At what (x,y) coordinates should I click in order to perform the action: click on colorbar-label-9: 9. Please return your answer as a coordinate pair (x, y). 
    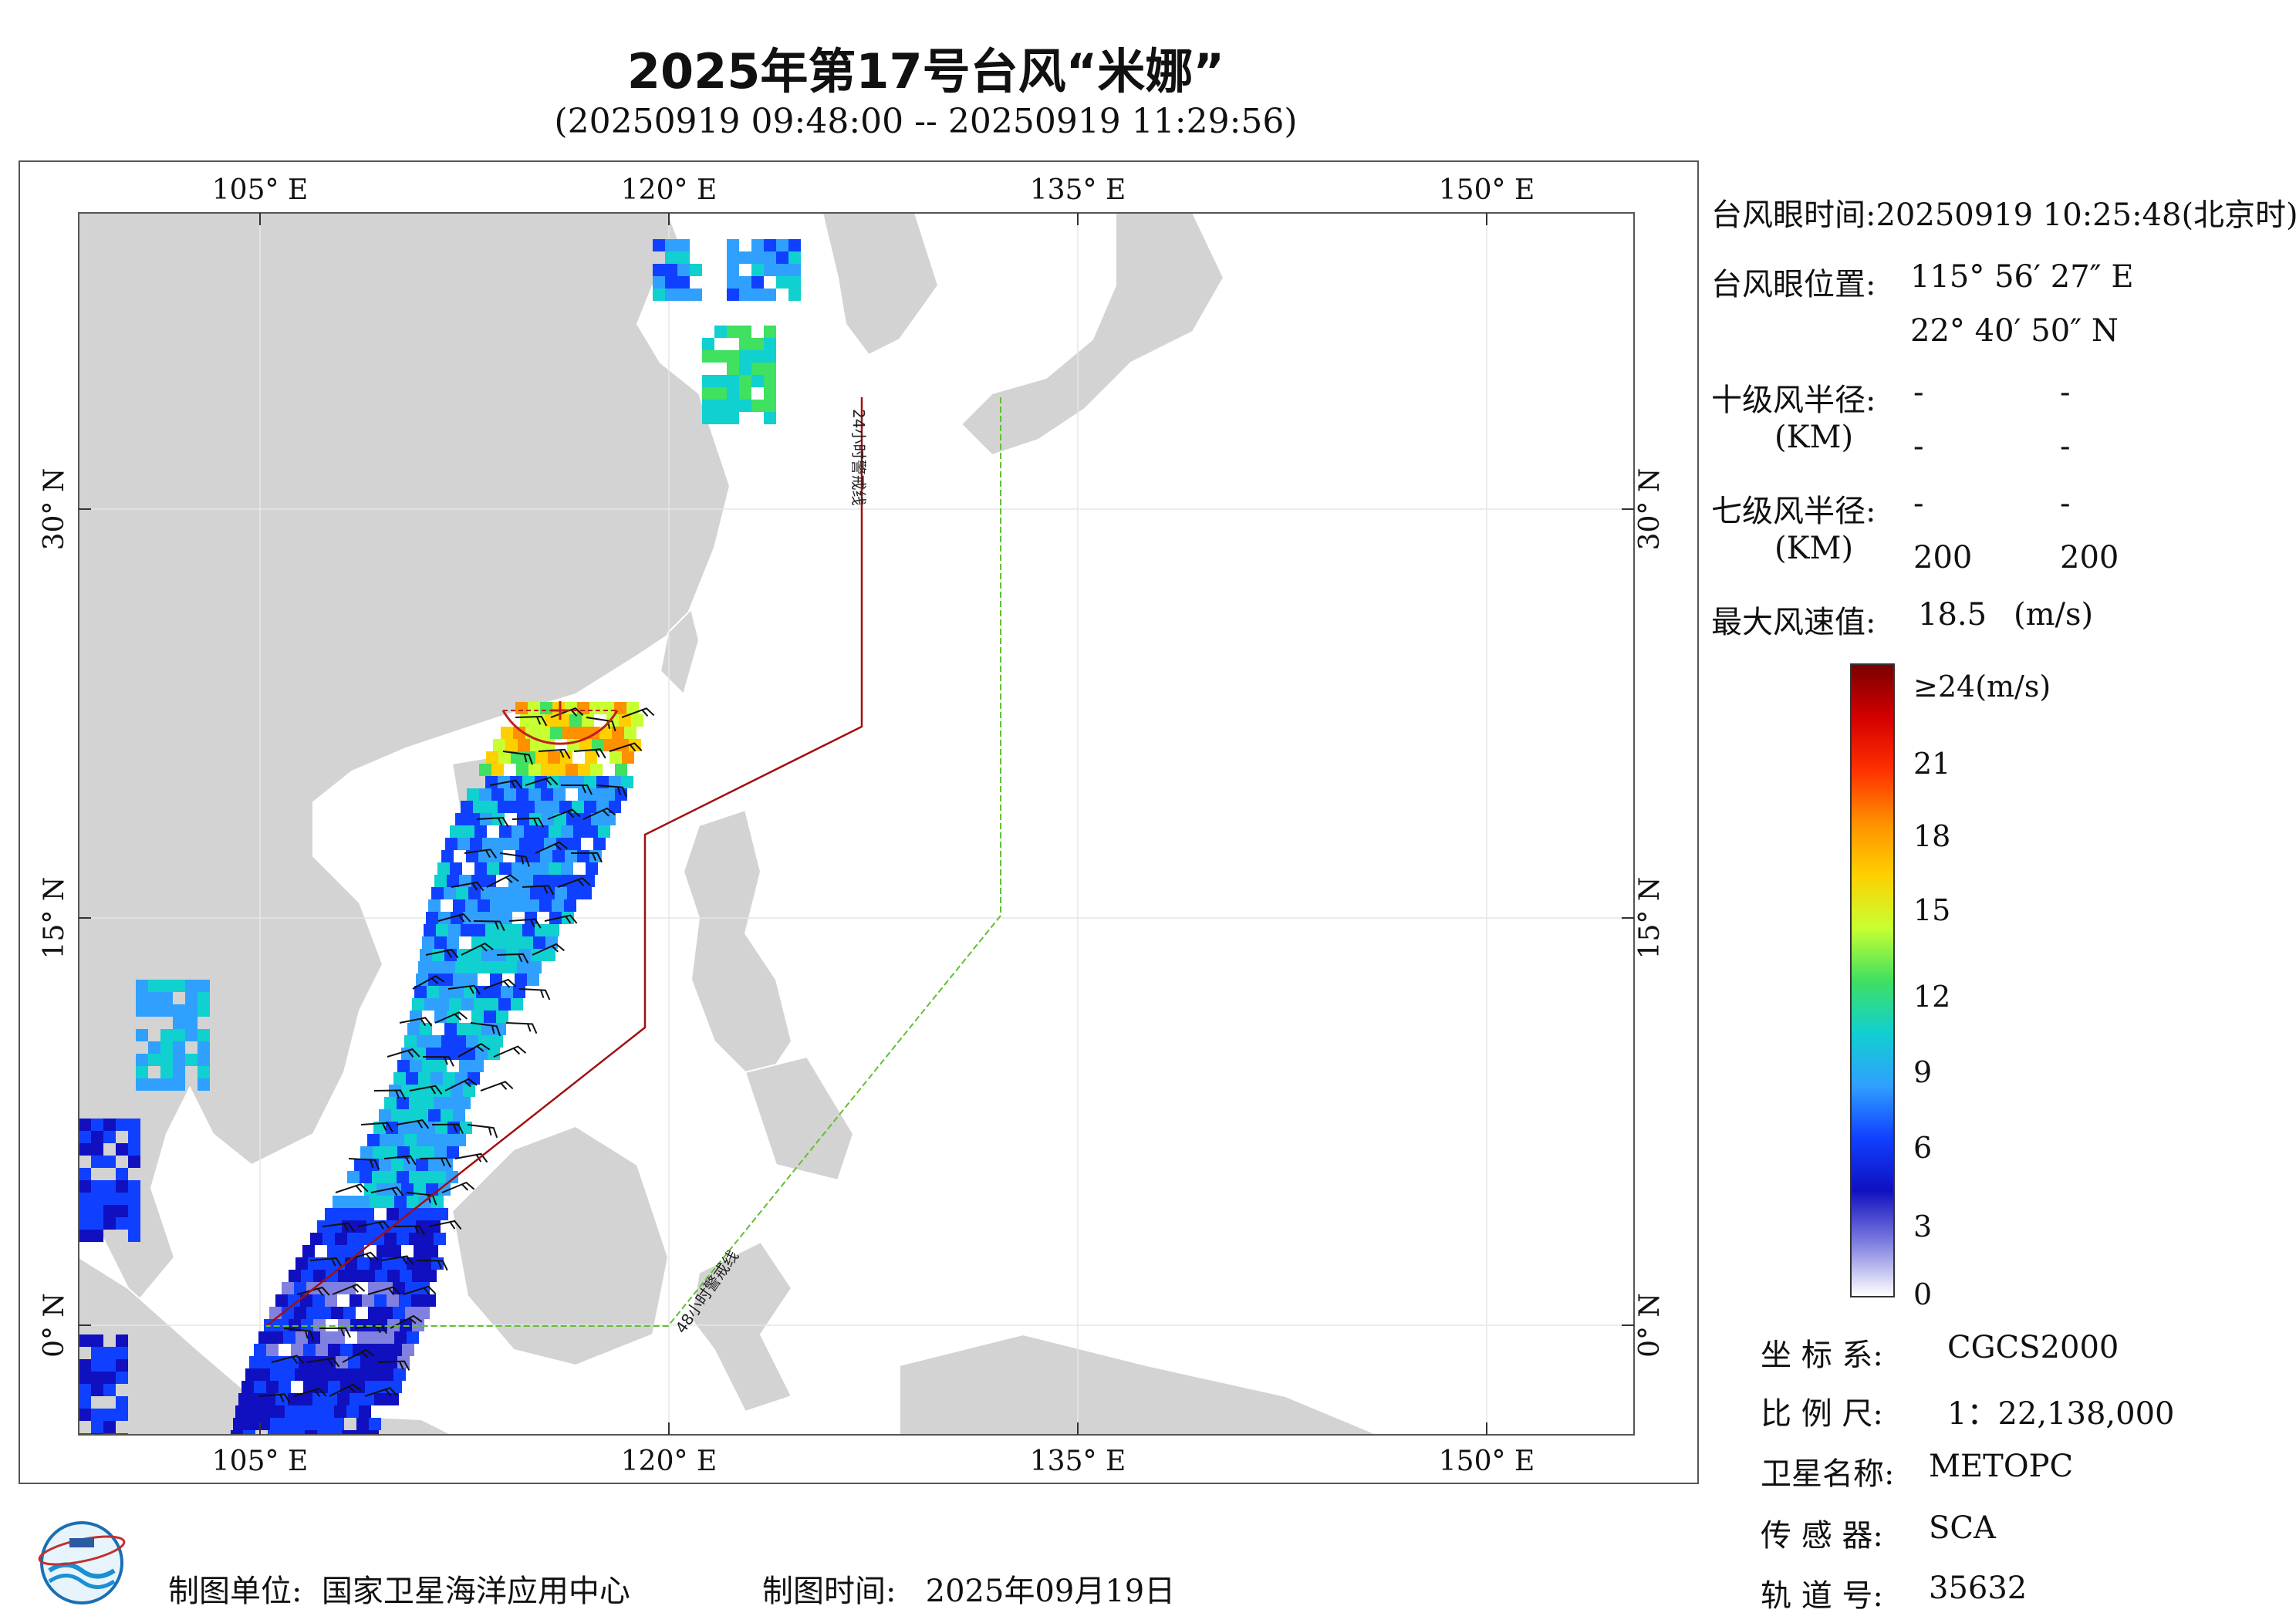
    Looking at the image, I should click on (1923, 1072).